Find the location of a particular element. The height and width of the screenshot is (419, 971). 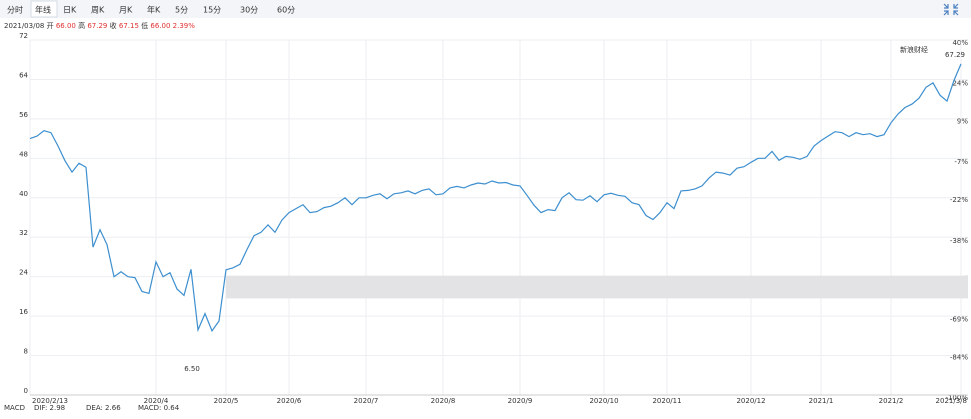

x-tick-label: 2020/12 is located at coordinates (750, 401).